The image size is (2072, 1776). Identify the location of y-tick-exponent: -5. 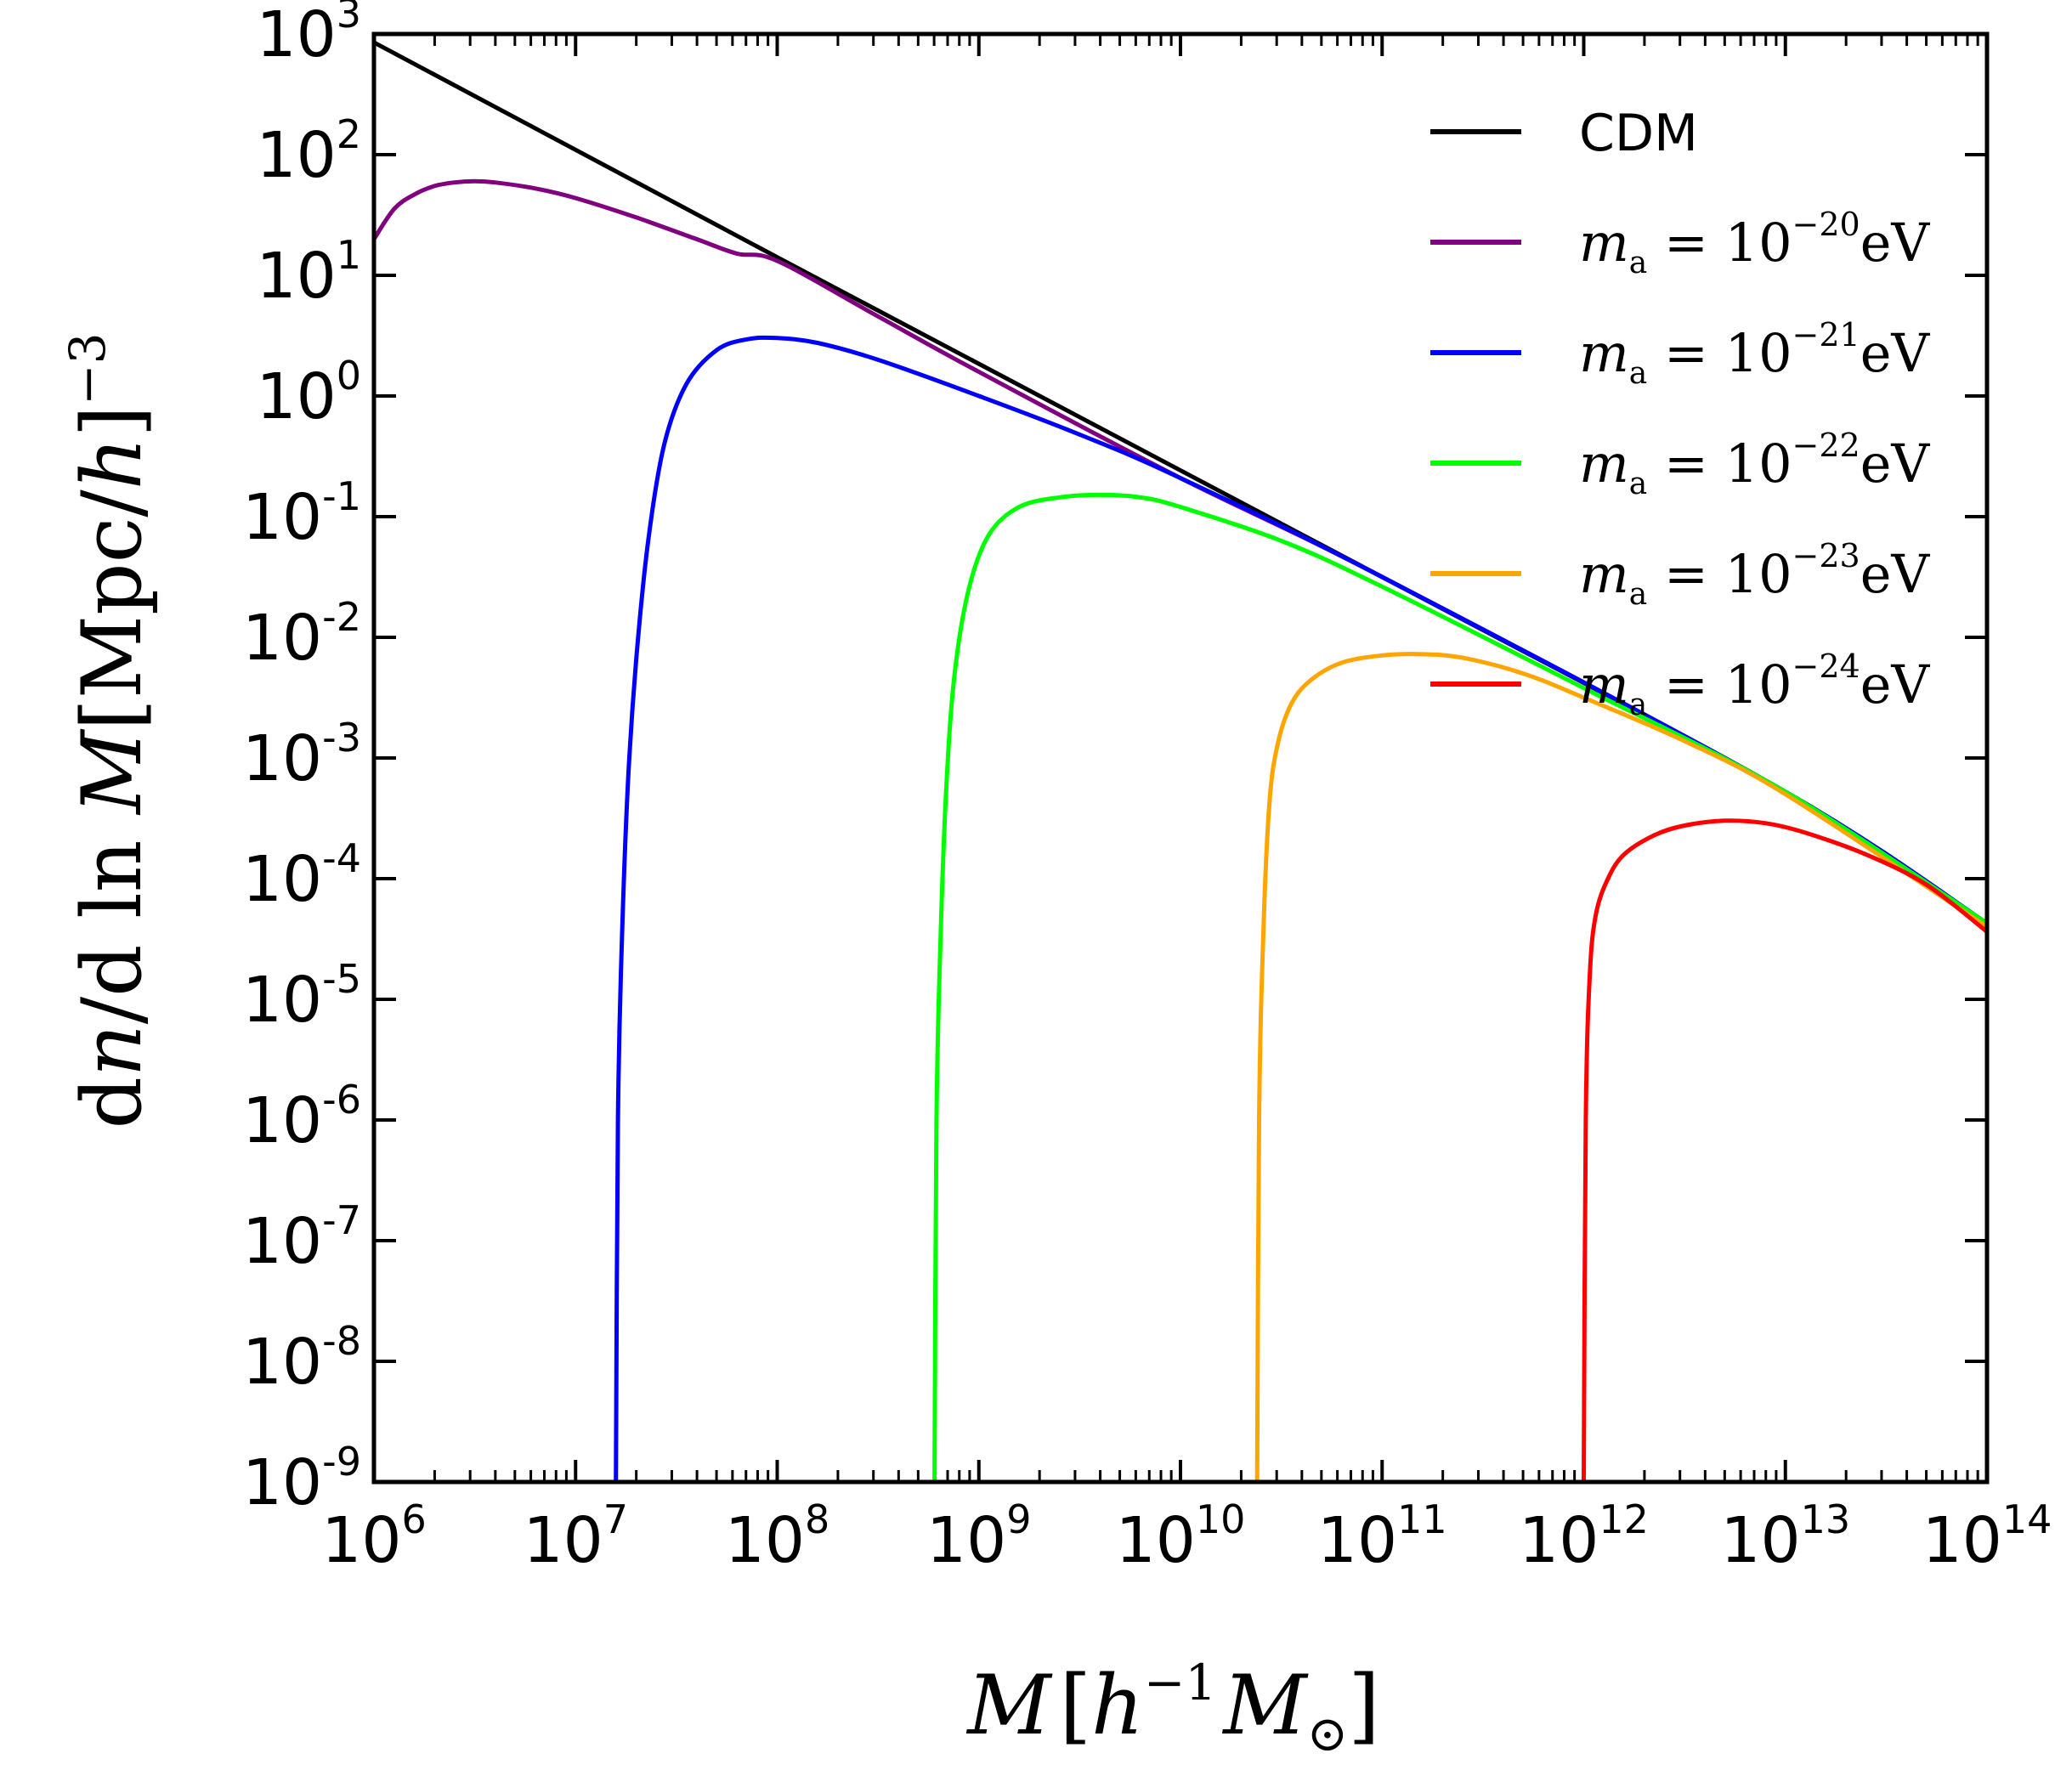
(341, 979).